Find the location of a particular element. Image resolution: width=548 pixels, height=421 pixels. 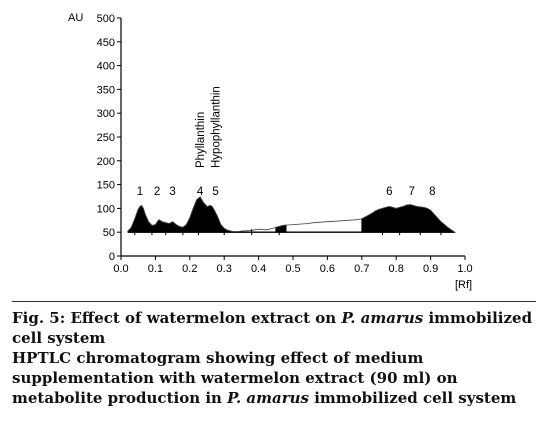

peak-label: 8 is located at coordinates (432, 192).